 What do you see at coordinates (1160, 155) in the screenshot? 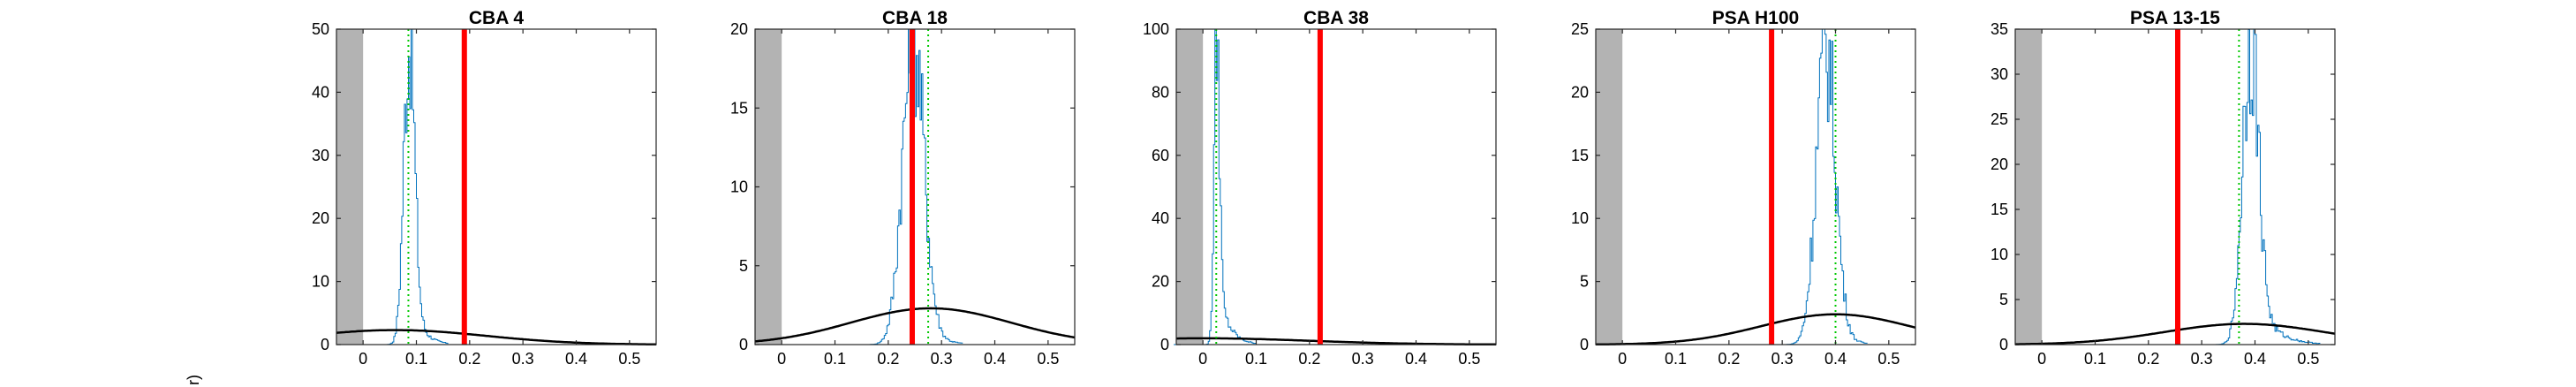
I see `y-tick-label: 60` at bounding box center [1160, 155].